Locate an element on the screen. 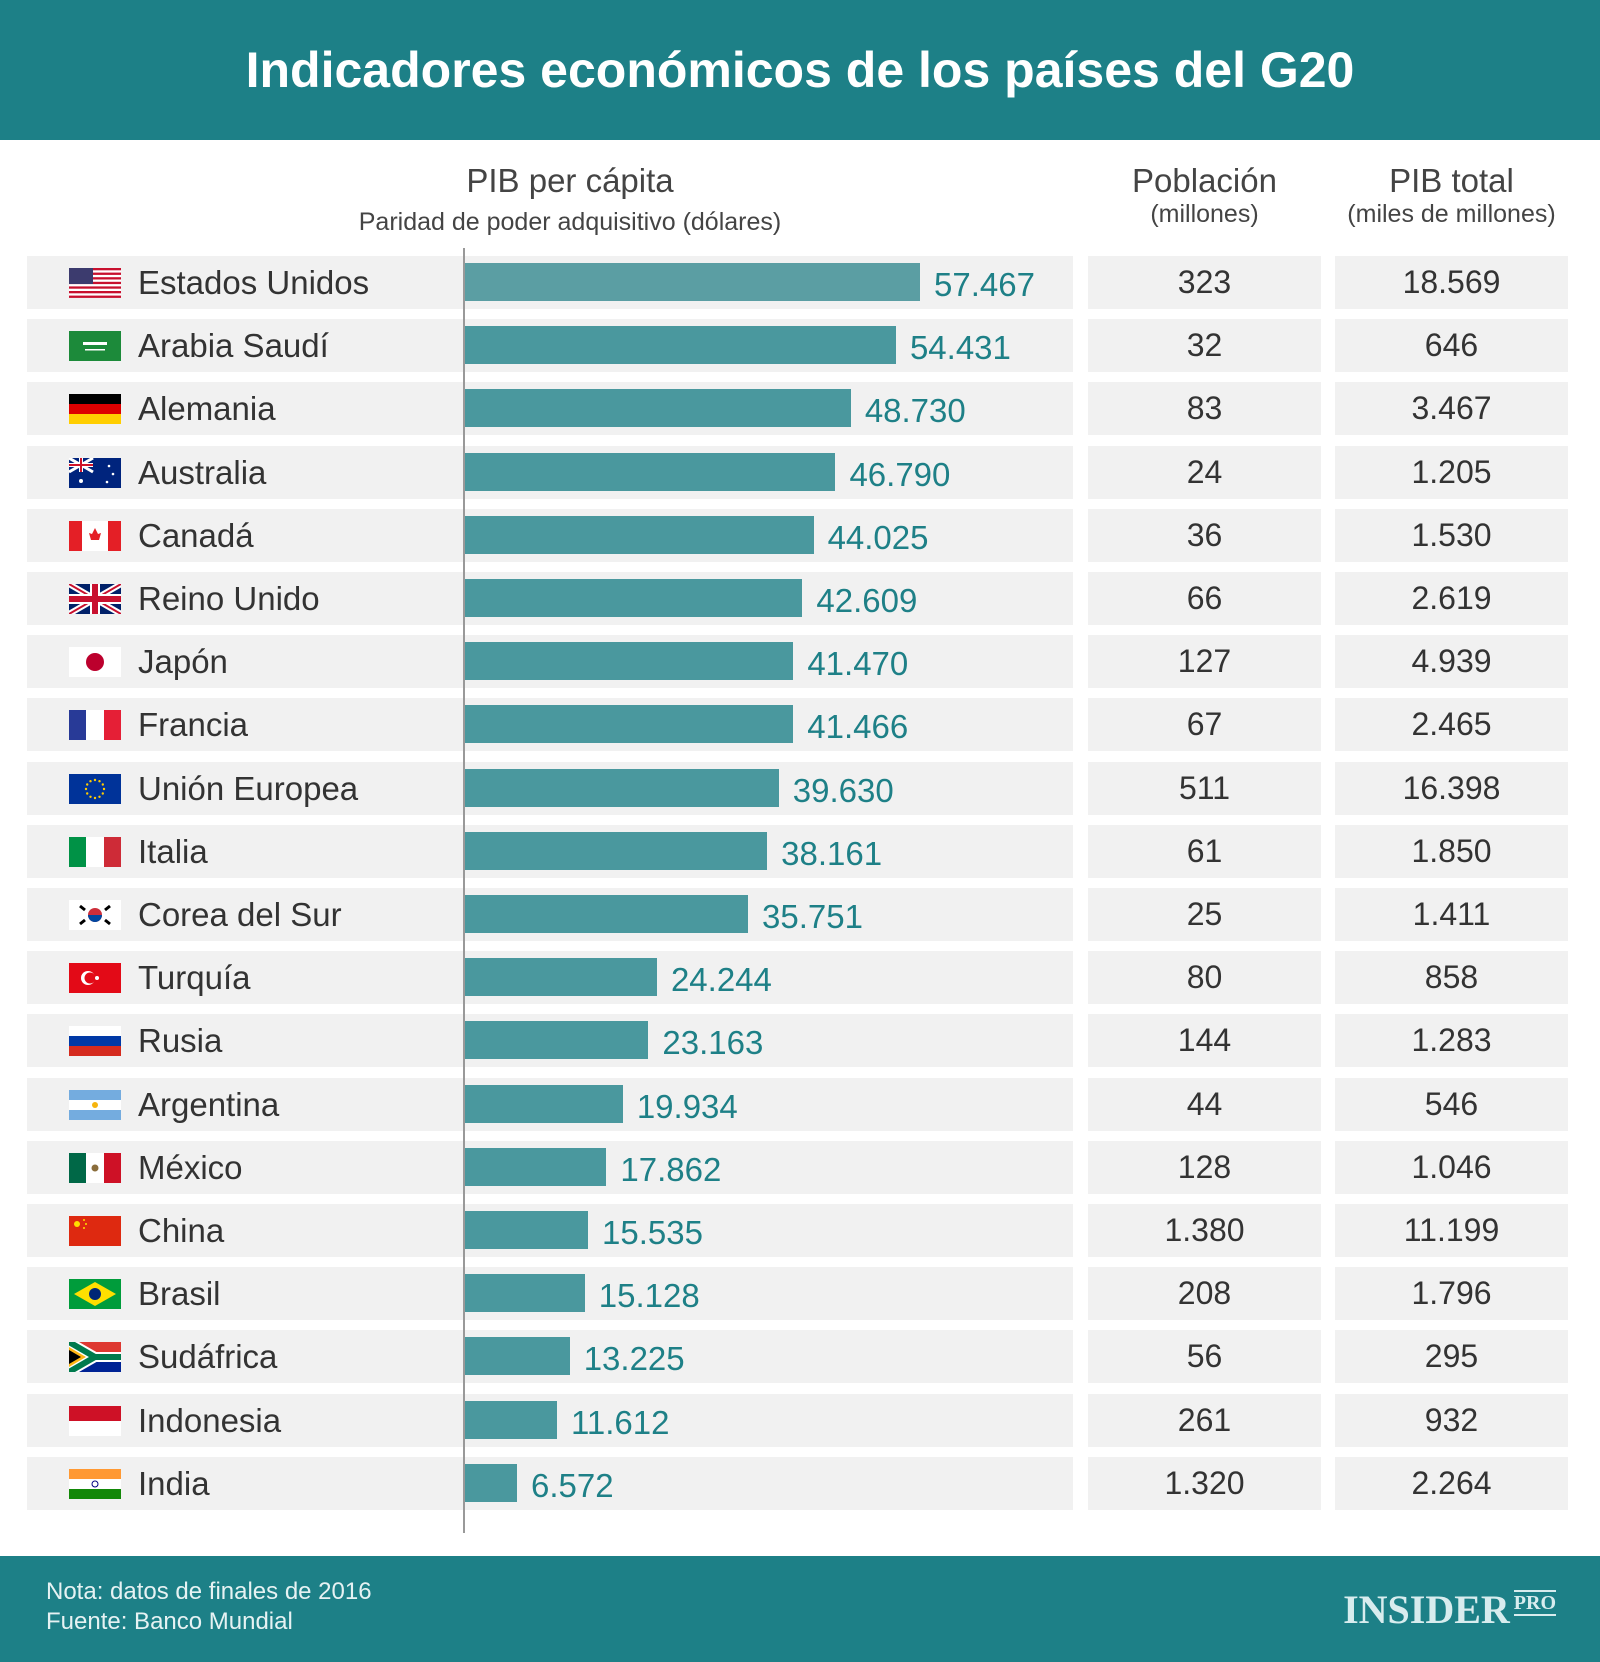 This screenshot has width=1600, height=1662. gdp-total-value: 1.283 is located at coordinates (1451, 1041).